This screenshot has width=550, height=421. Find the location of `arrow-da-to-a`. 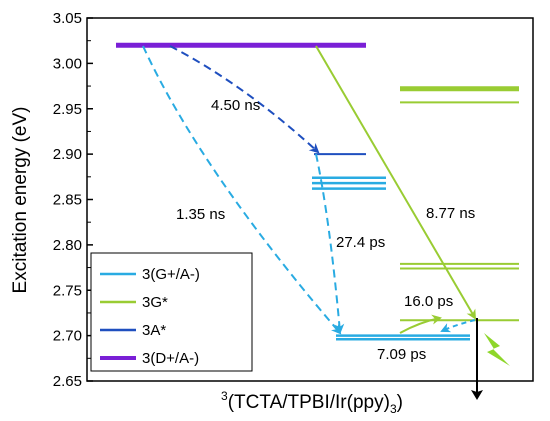

arrow-da-to-a is located at coordinates (244, 99).